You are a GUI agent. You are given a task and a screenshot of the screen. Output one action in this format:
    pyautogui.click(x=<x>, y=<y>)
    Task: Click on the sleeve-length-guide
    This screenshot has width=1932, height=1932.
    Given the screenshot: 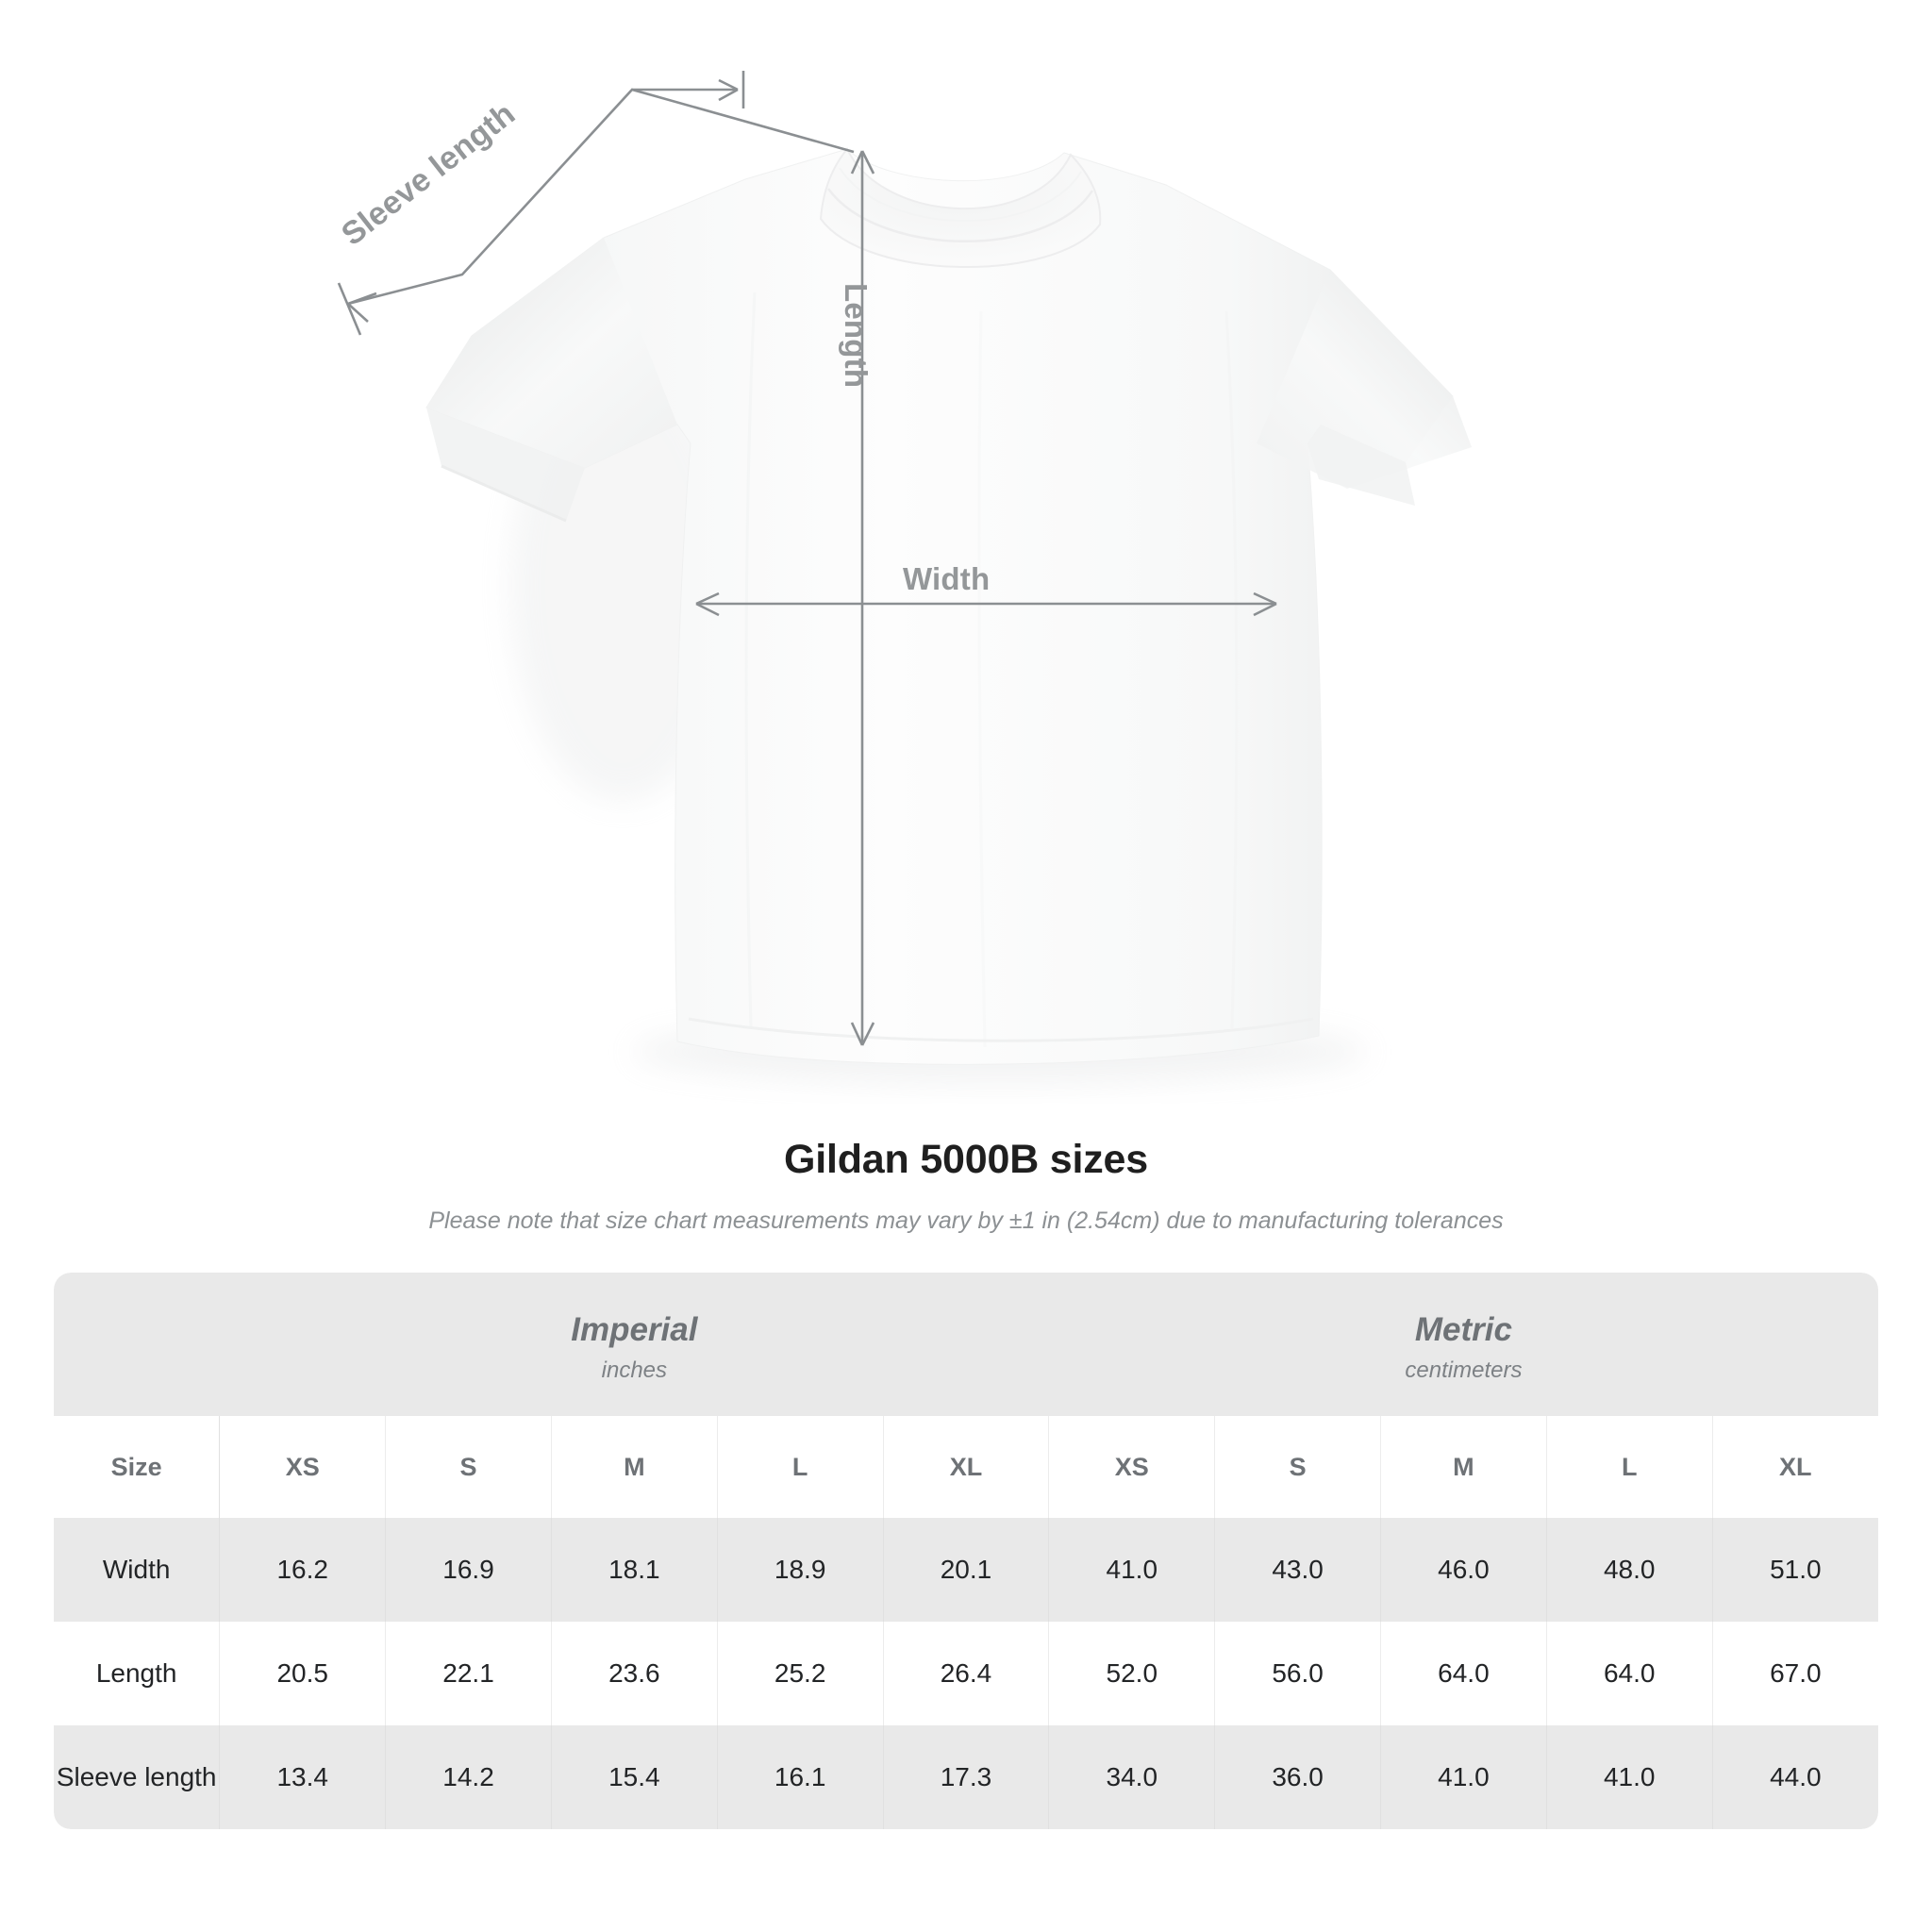 What is the action you would take?
    pyautogui.click(x=601, y=197)
    